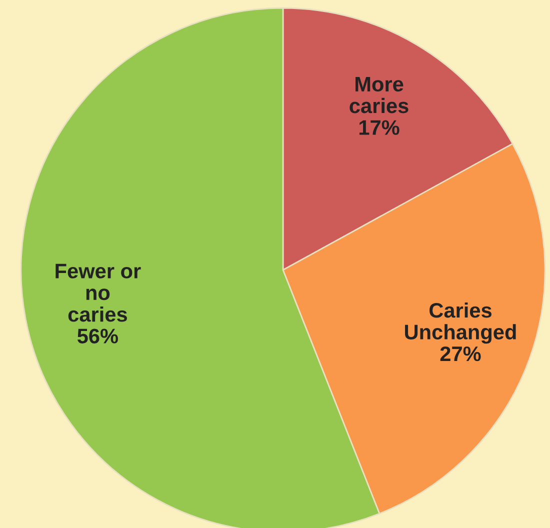 The image size is (550, 528). Describe the element at coordinates (460, 323) in the screenshot. I see `slice-label: Caries Unchanged` at that location.